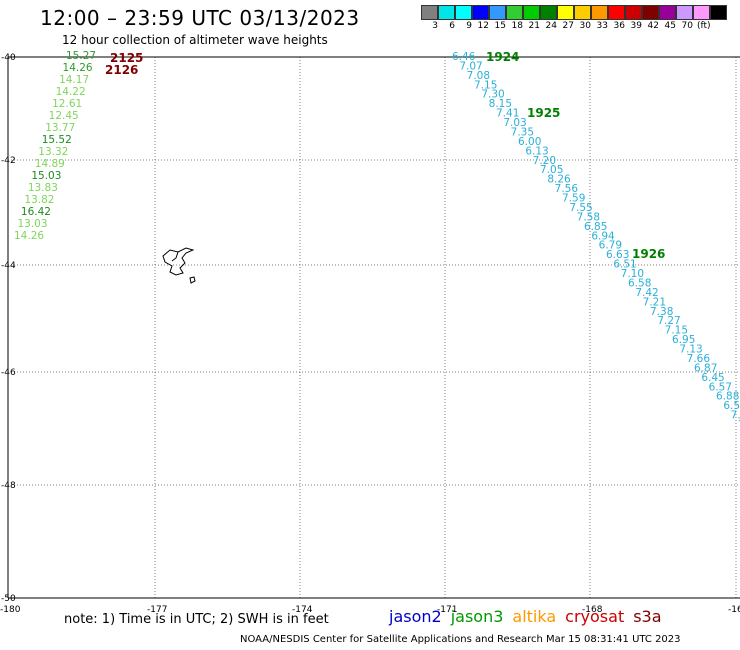 The image size is (740, 650). Describe the element at coordinates (302, 610) in the screenshot. I see `longitude-label: -174` at that location.